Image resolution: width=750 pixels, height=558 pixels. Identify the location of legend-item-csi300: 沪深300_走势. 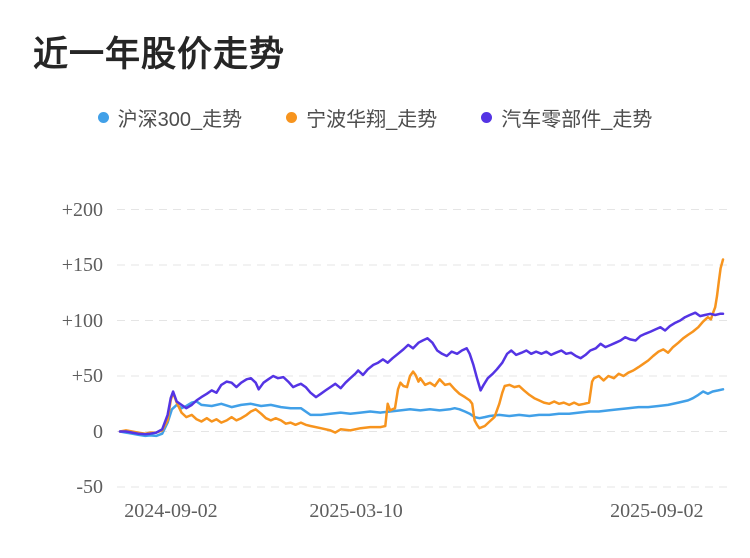
(170, 117).